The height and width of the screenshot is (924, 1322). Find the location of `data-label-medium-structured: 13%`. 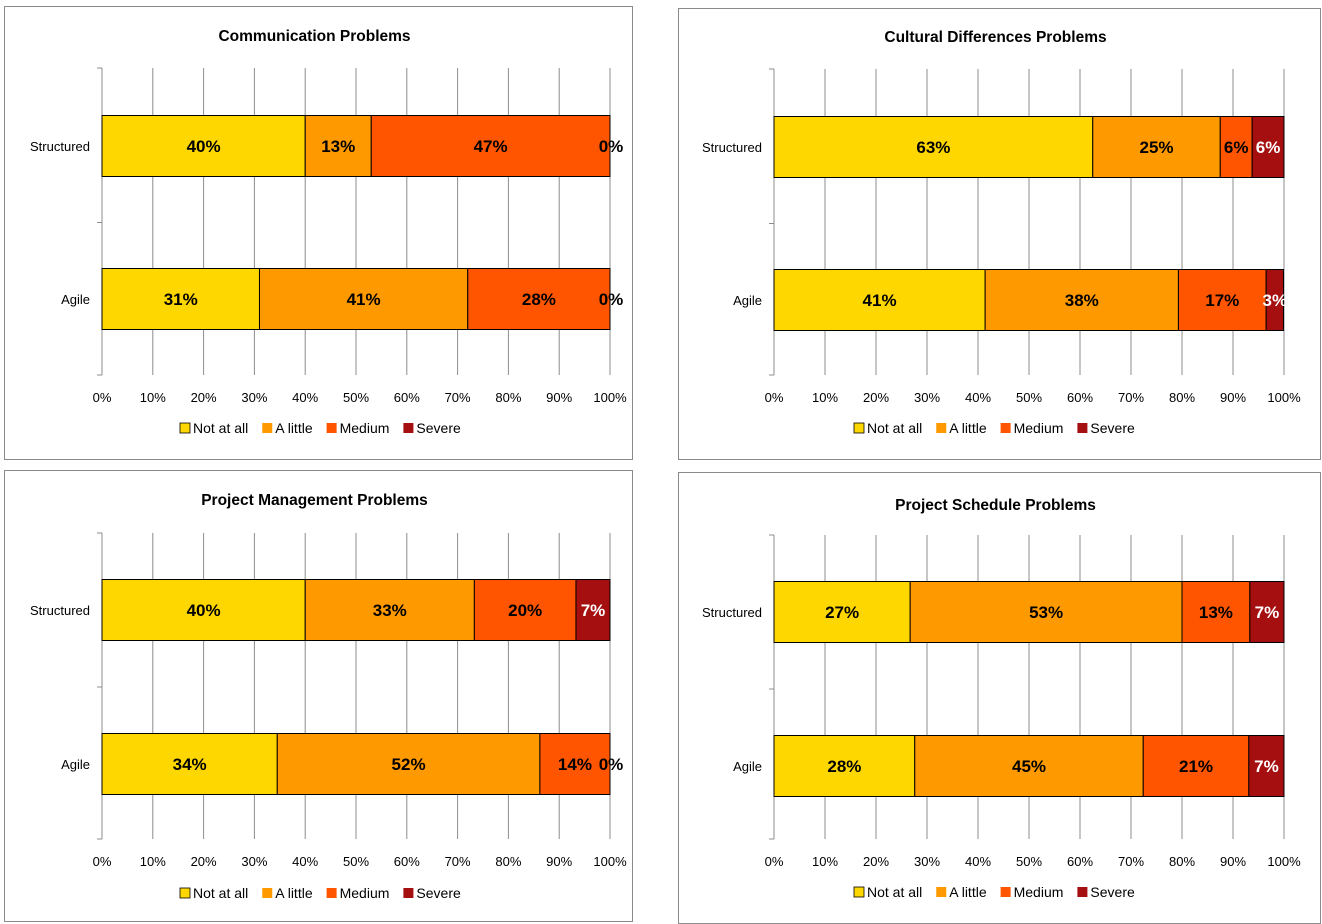

data-label-medium-structured: 13% is located at coordinates (1216, 612).